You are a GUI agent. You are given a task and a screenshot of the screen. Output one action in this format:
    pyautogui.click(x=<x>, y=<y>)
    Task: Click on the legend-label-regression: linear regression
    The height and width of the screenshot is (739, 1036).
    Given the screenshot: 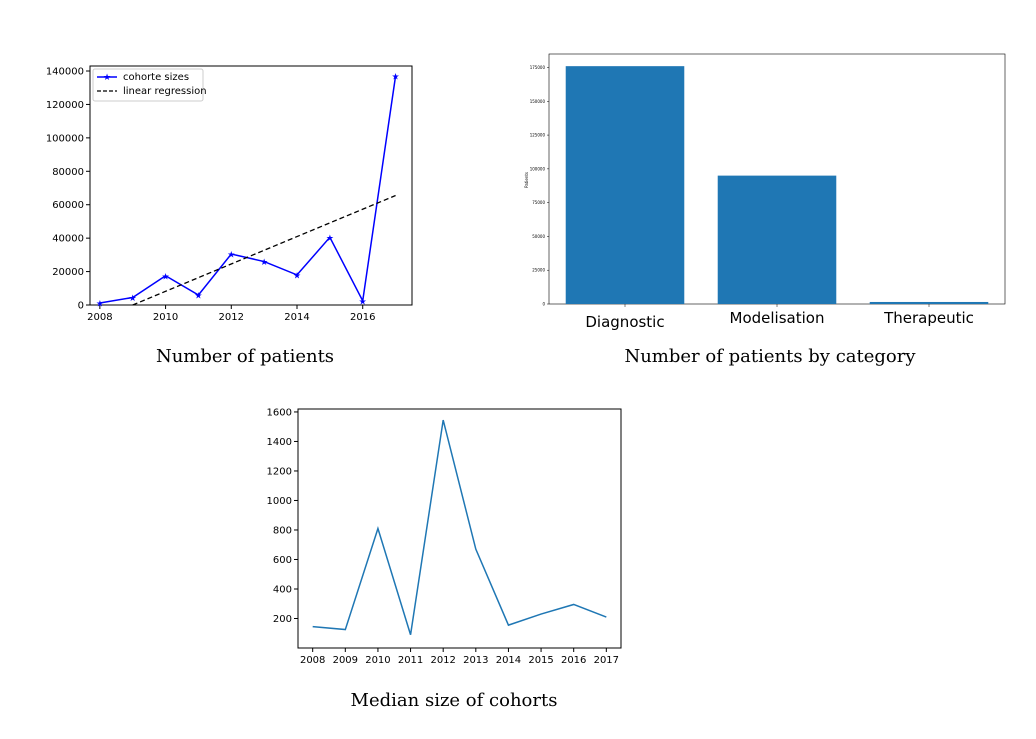 What is the action you would take?
    pyautogui.click(x=165, y=91)
    